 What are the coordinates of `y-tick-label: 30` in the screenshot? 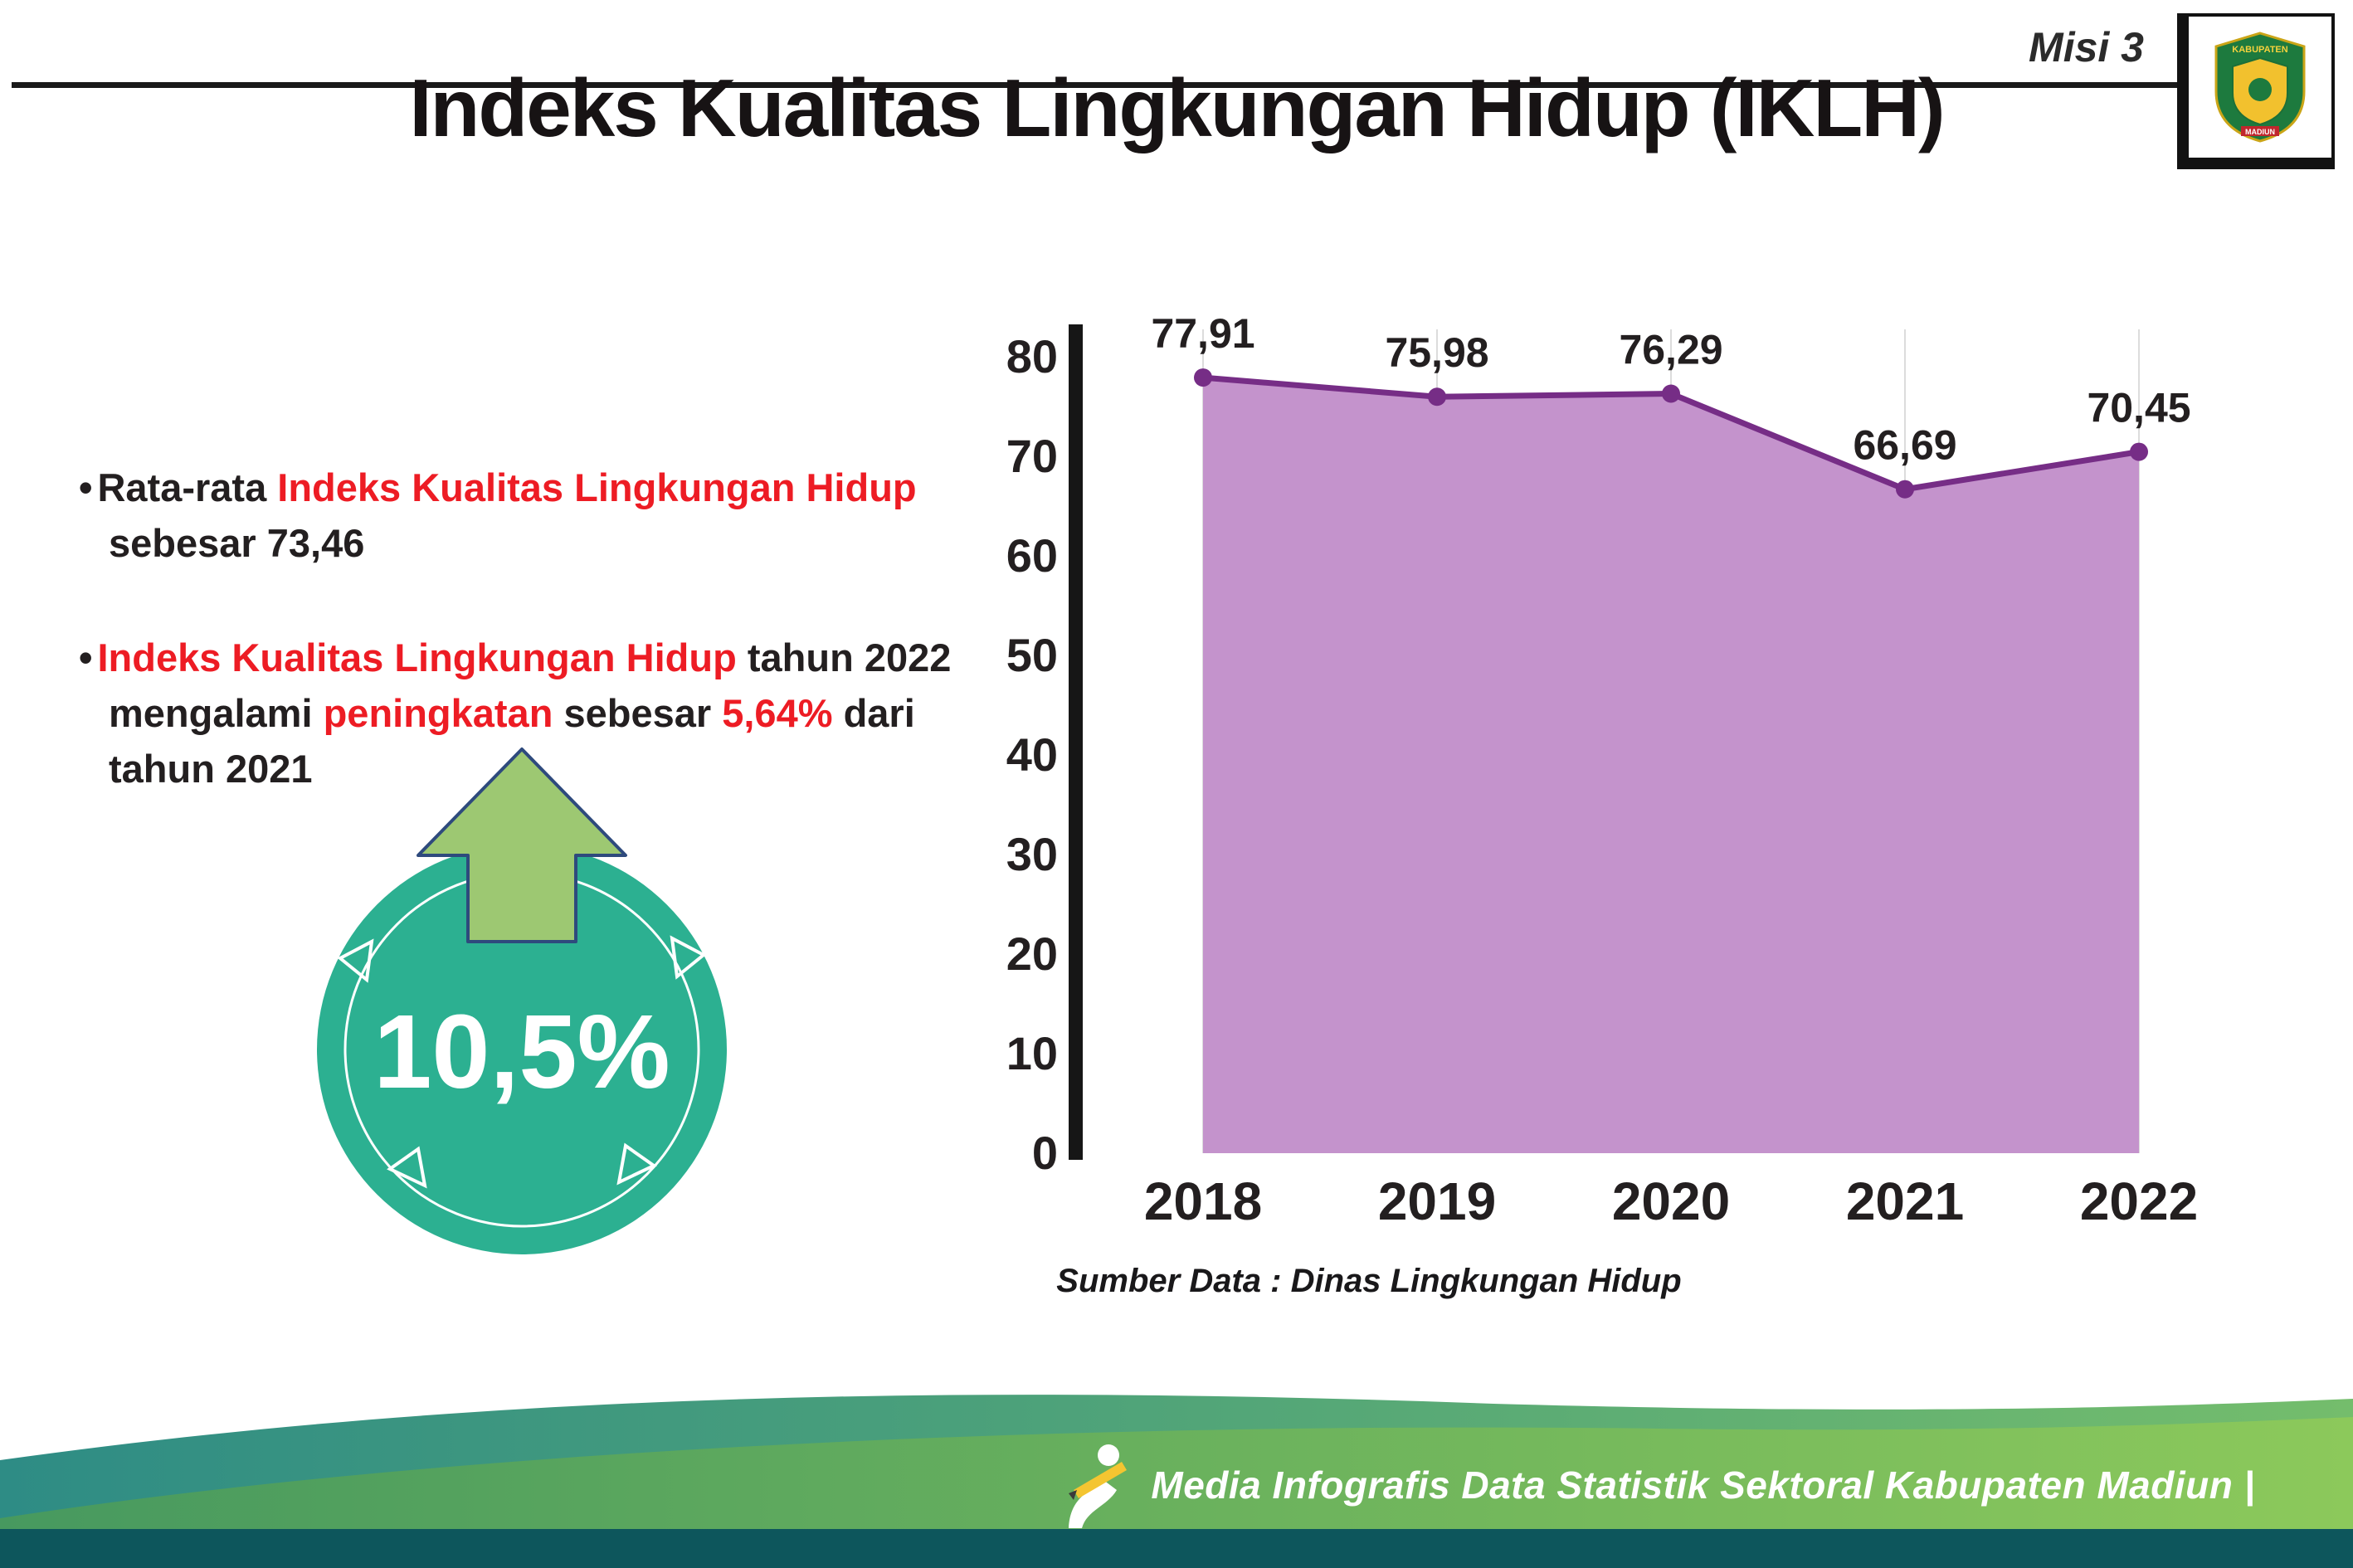 It's located at (1032, 854).